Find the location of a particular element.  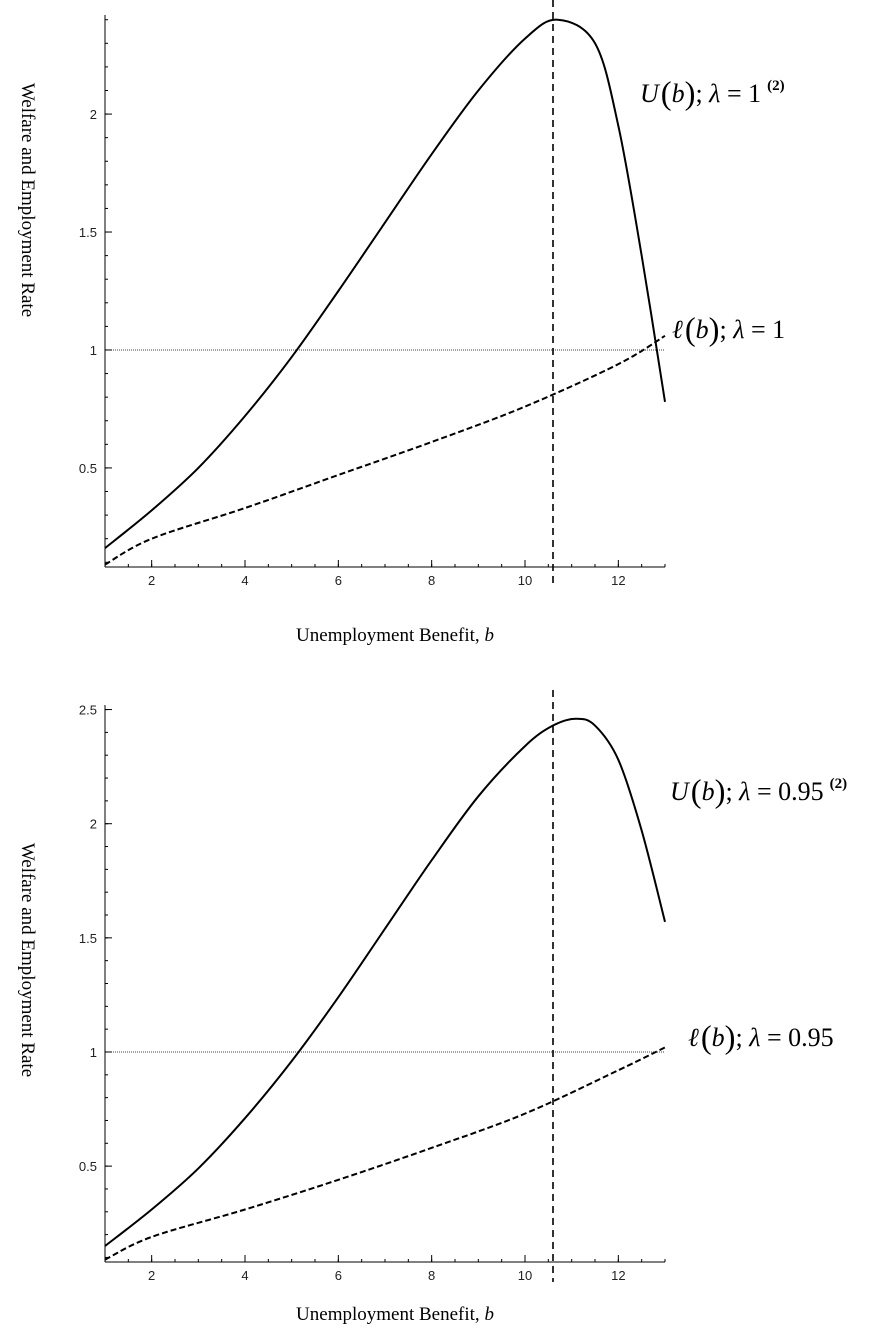

welfare-curve-label: U(b); λ = 0.95 (2) is located at coordinates (758, 792).